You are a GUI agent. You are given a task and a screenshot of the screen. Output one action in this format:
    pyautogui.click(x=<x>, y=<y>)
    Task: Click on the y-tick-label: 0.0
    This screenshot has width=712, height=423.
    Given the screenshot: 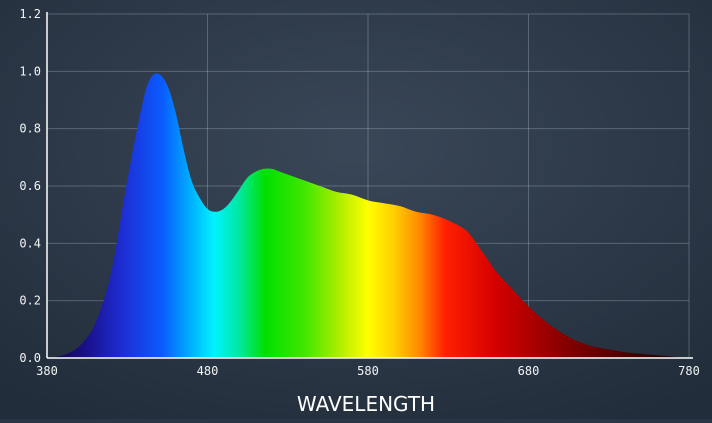 What is the action you would take?
    pyautogui.click(x=30, y=358)
    